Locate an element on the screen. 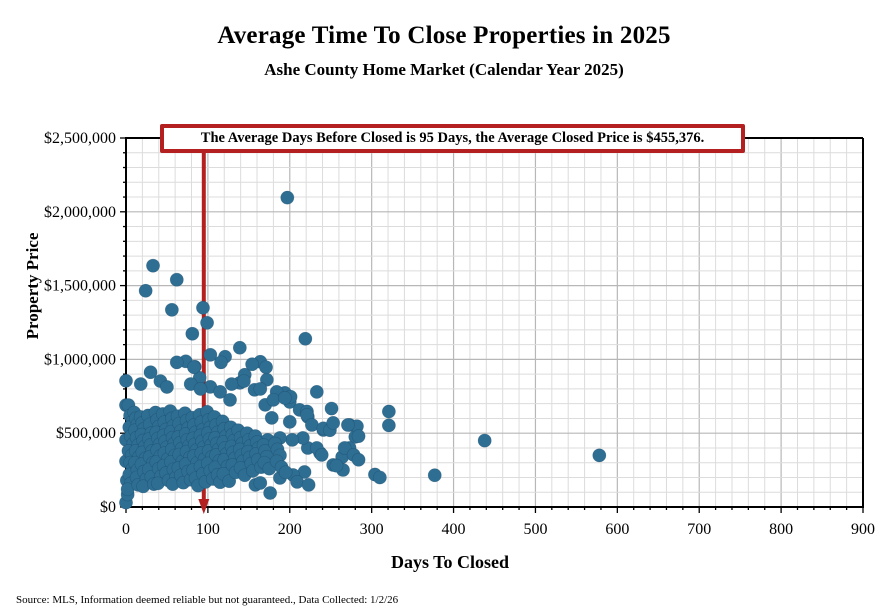  y-tick-label: $500,000 is located at coordinates (86, 433).